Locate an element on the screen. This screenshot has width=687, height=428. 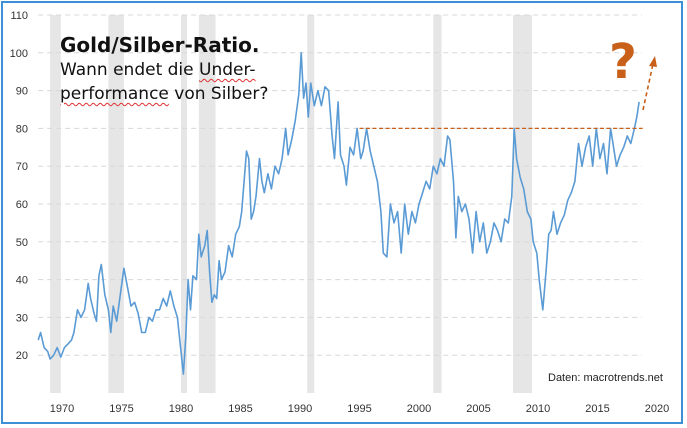
x-tick-label: 1995 is located at coordinates (359, 409).